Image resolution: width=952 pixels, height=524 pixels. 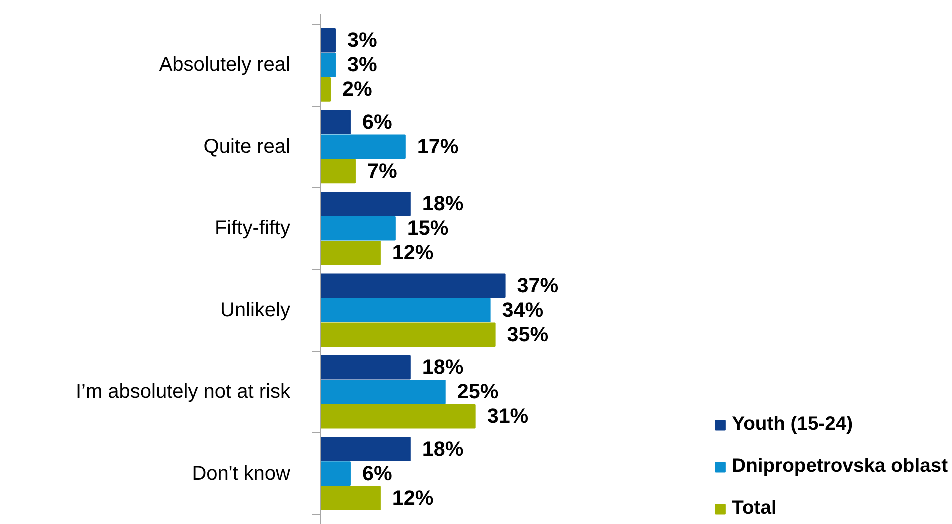 What do you see at coordinates (754, 509) in the screenshot?
I see `legend-label: Total` at bounding box center [754, 509].